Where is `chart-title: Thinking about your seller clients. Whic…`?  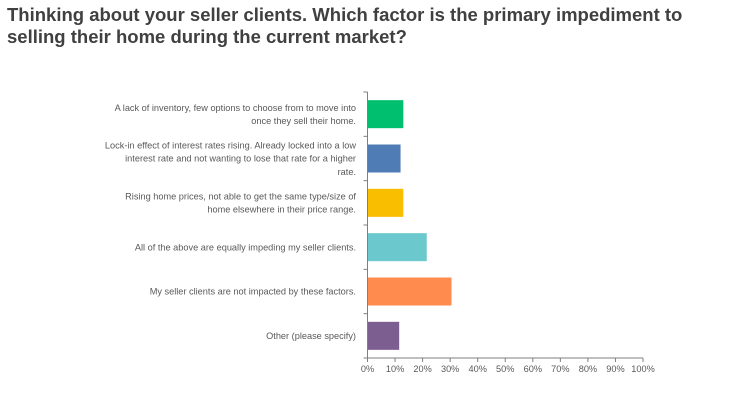
chart-title: Thinking about your seller clients. Whic… is located at coordinates (345, 25).